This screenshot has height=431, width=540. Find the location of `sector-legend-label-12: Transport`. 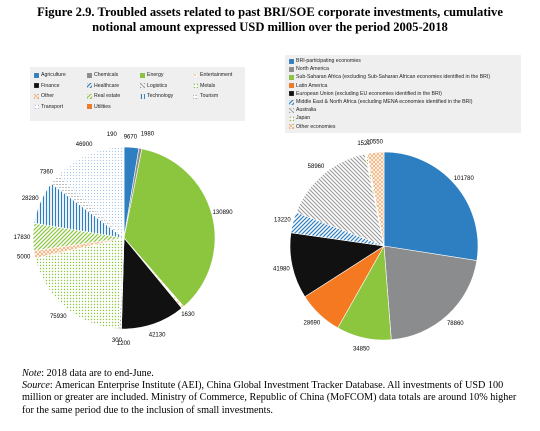

sector-legend-label-12: Transport is located at coordinates (52, 106).